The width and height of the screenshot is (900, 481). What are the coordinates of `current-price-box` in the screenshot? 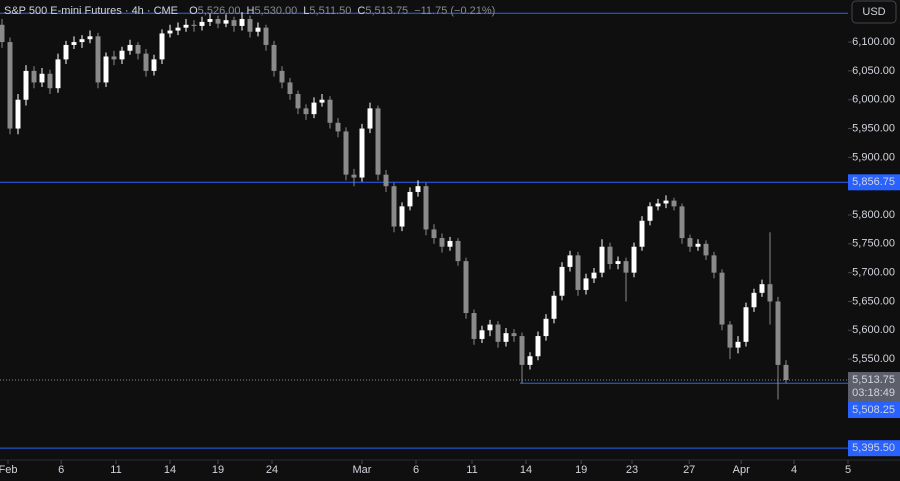 It's located at (874, 387).